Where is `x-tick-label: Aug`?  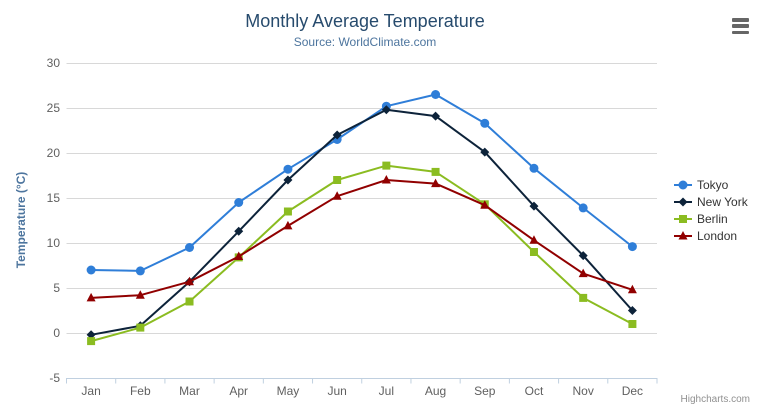 x-tick-label: Aug is located at coordinates (435, 391).